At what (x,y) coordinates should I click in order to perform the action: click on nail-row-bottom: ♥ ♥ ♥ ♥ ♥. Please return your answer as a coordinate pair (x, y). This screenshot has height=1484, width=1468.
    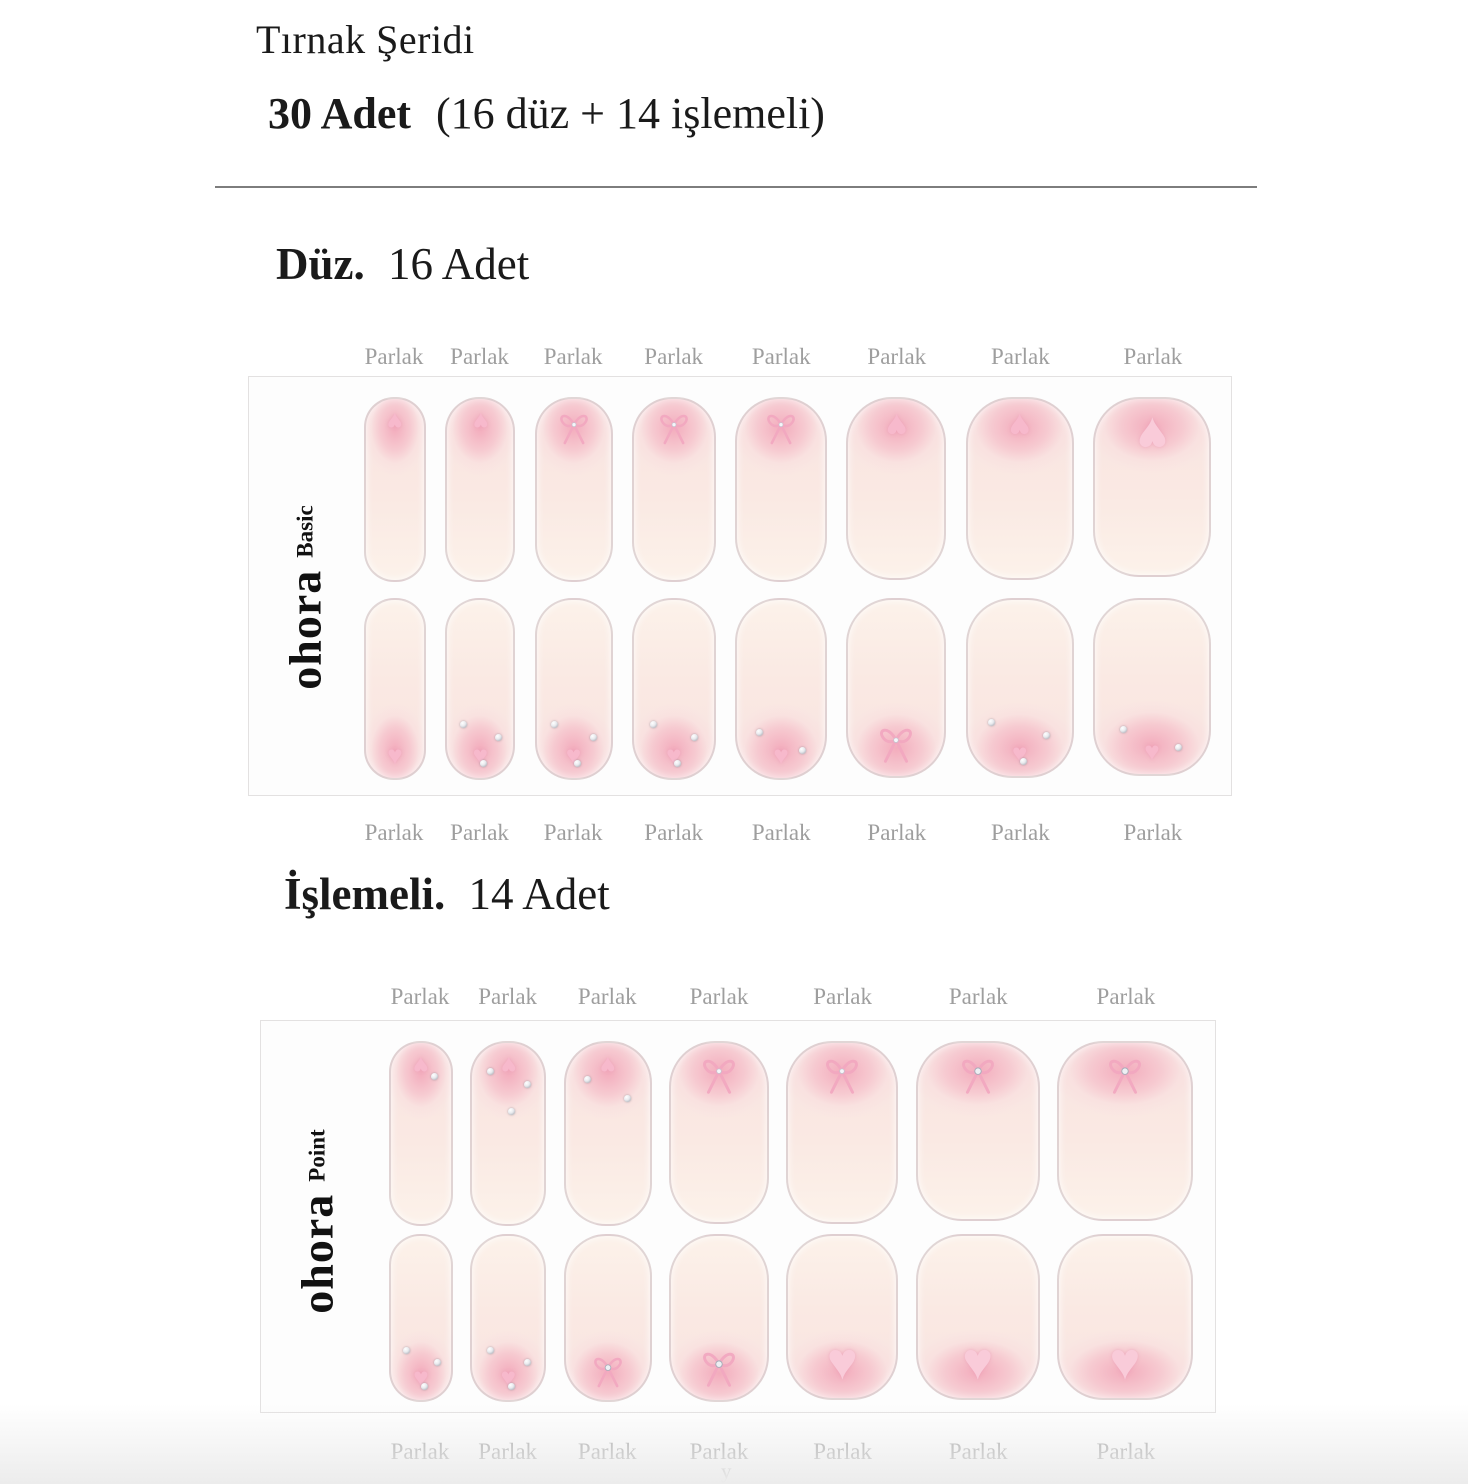
    Looking at the image, I should click on (791, 1318).